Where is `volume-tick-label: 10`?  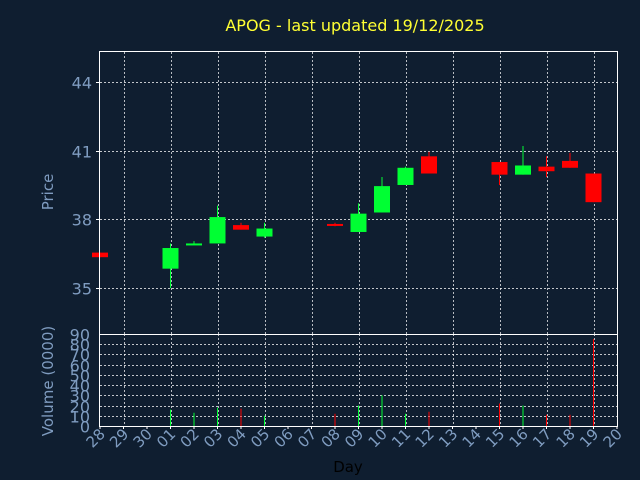 volume-tick-label: 10 is located at coordinates (80, 417).